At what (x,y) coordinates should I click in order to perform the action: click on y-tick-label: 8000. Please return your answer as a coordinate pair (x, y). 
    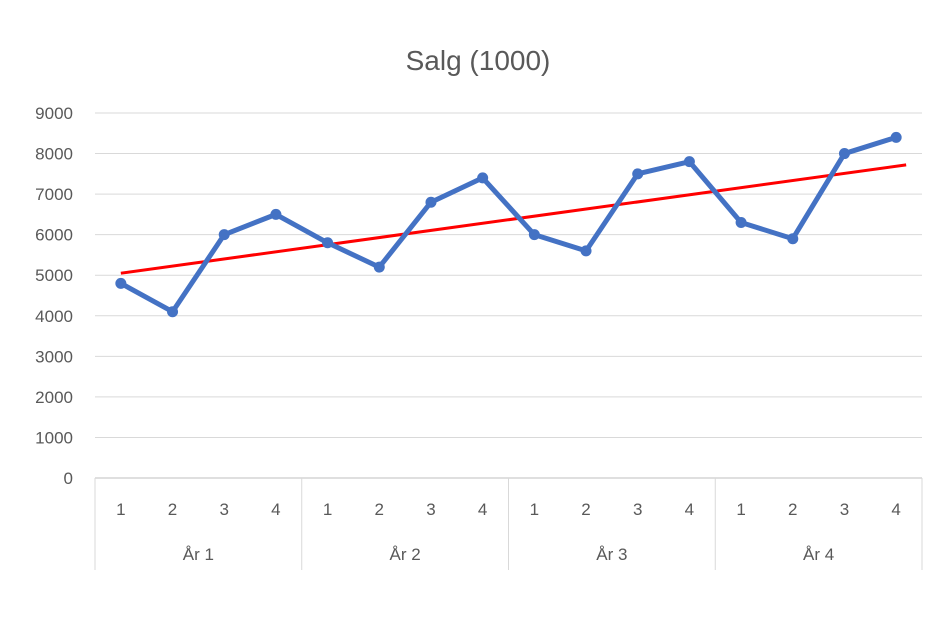
    Looking at the image, I should click on (54, 154).